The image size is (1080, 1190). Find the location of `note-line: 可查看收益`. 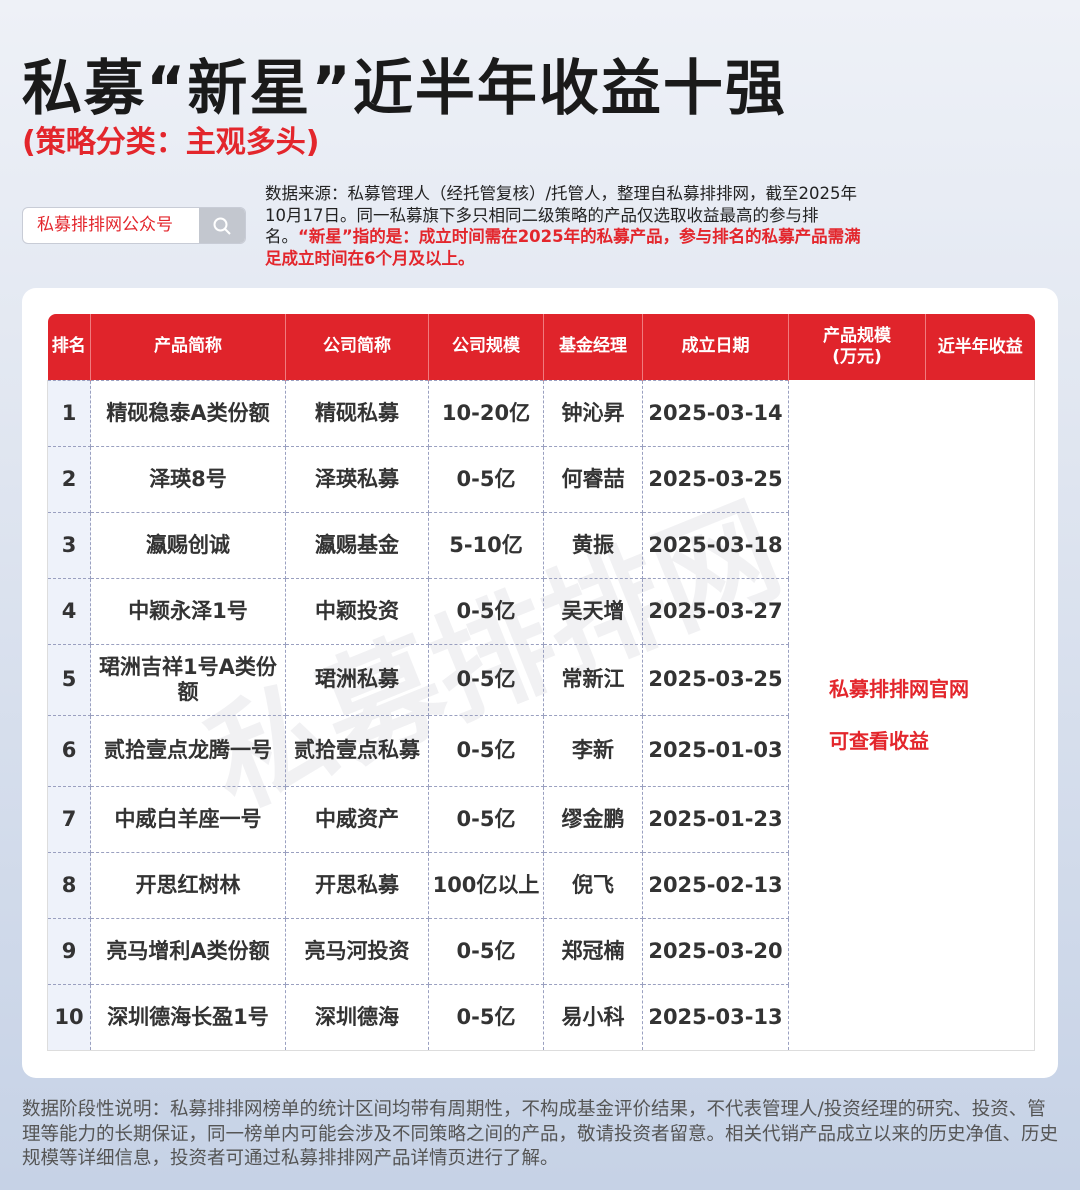

note-line: 可查看收益 is located at coordinates (879, 740).